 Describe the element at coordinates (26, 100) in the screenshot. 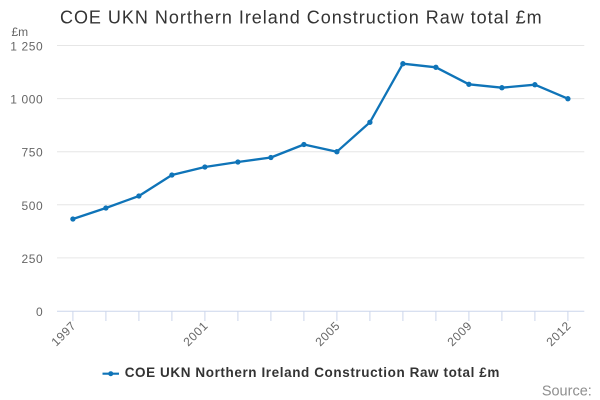

I see `svg-text: 1 000` at that location.